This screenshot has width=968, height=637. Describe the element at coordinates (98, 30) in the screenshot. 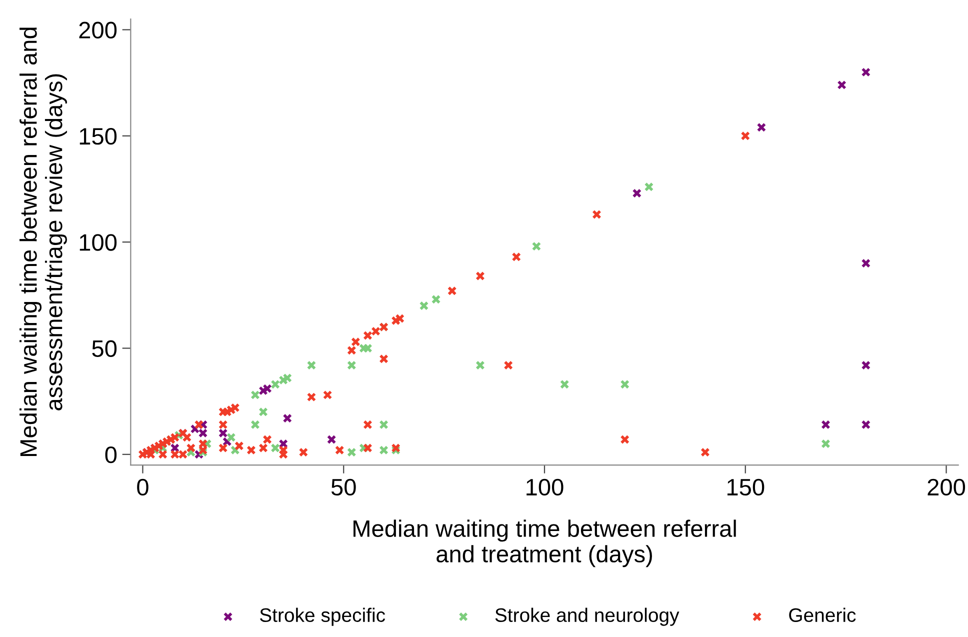

I see `y-tick-label: 200` at that location.